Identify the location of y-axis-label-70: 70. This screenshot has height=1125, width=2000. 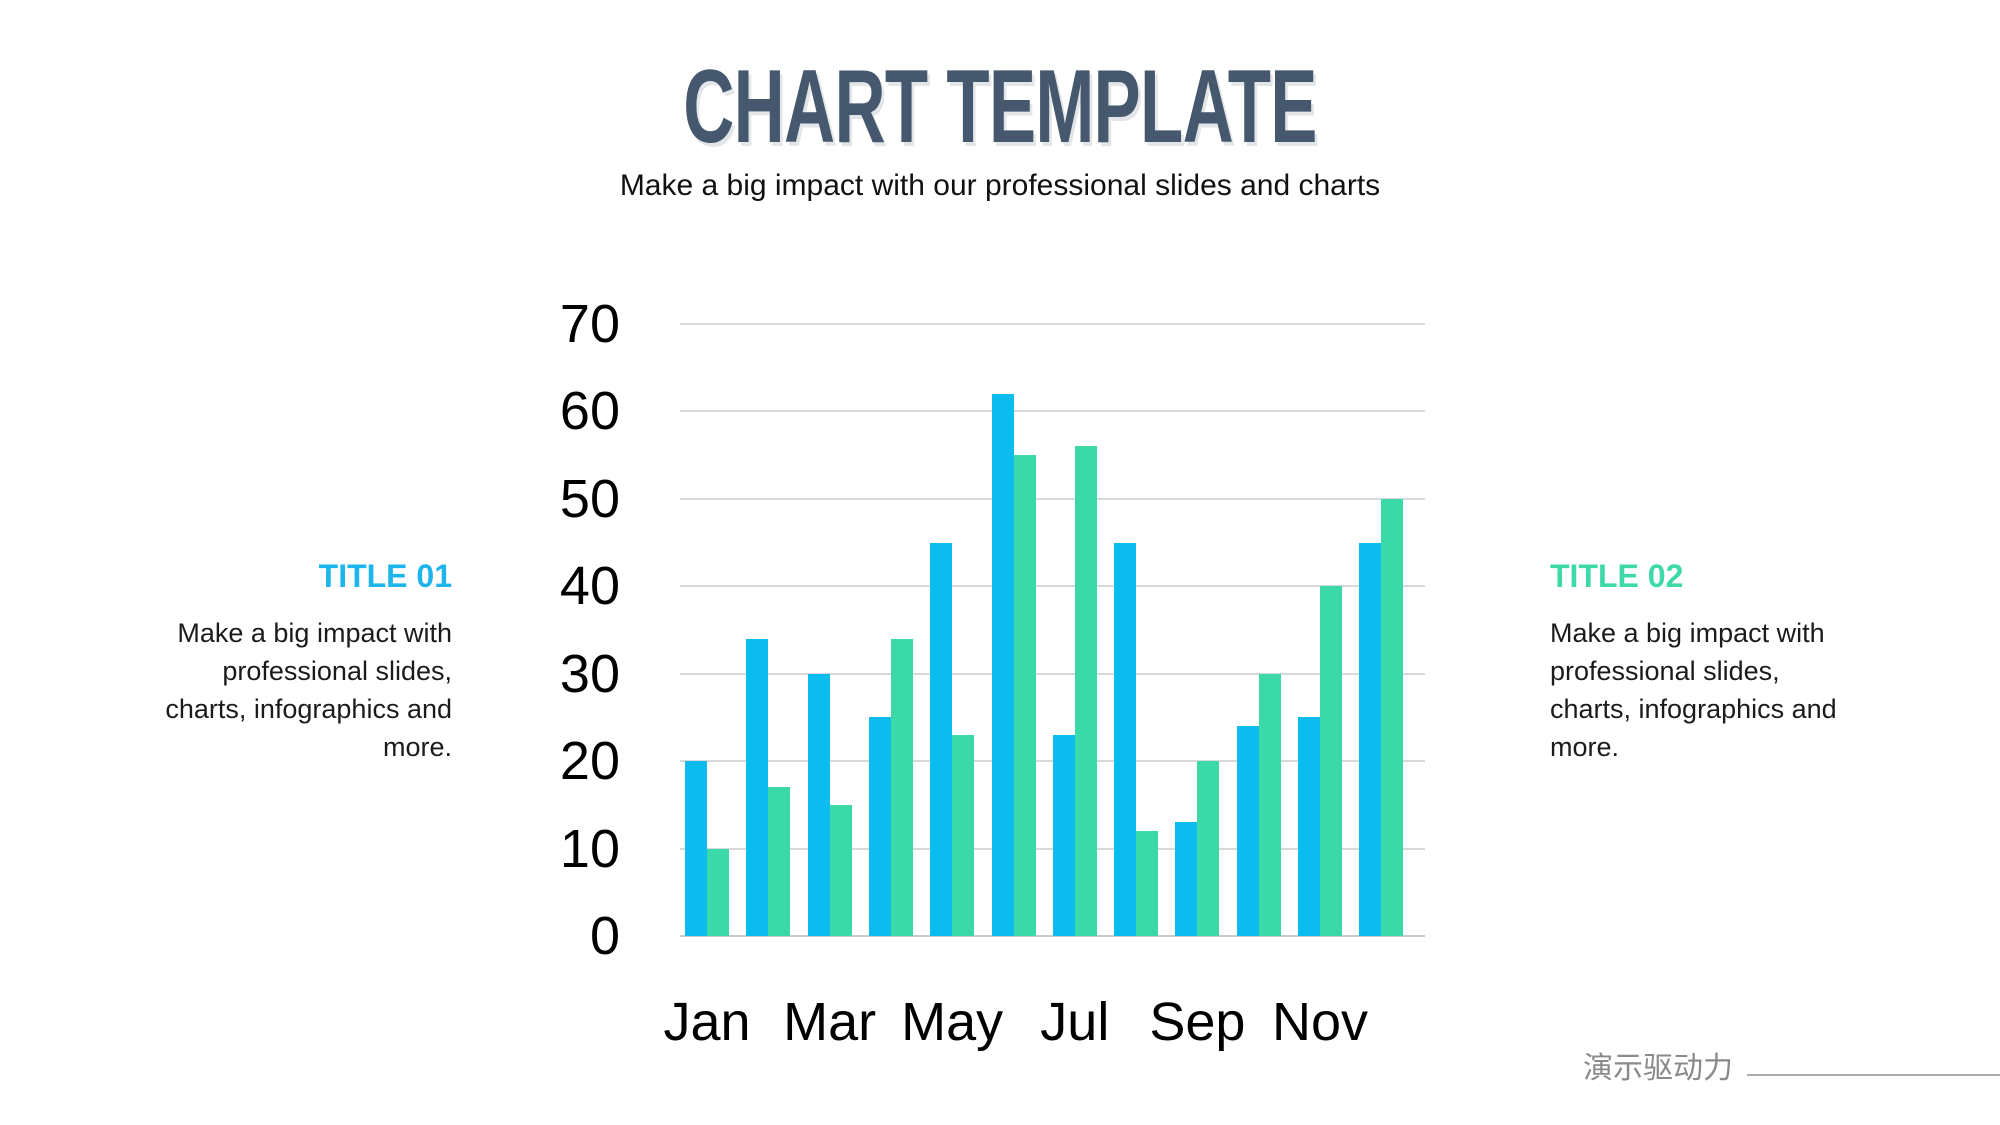
(589, 324).